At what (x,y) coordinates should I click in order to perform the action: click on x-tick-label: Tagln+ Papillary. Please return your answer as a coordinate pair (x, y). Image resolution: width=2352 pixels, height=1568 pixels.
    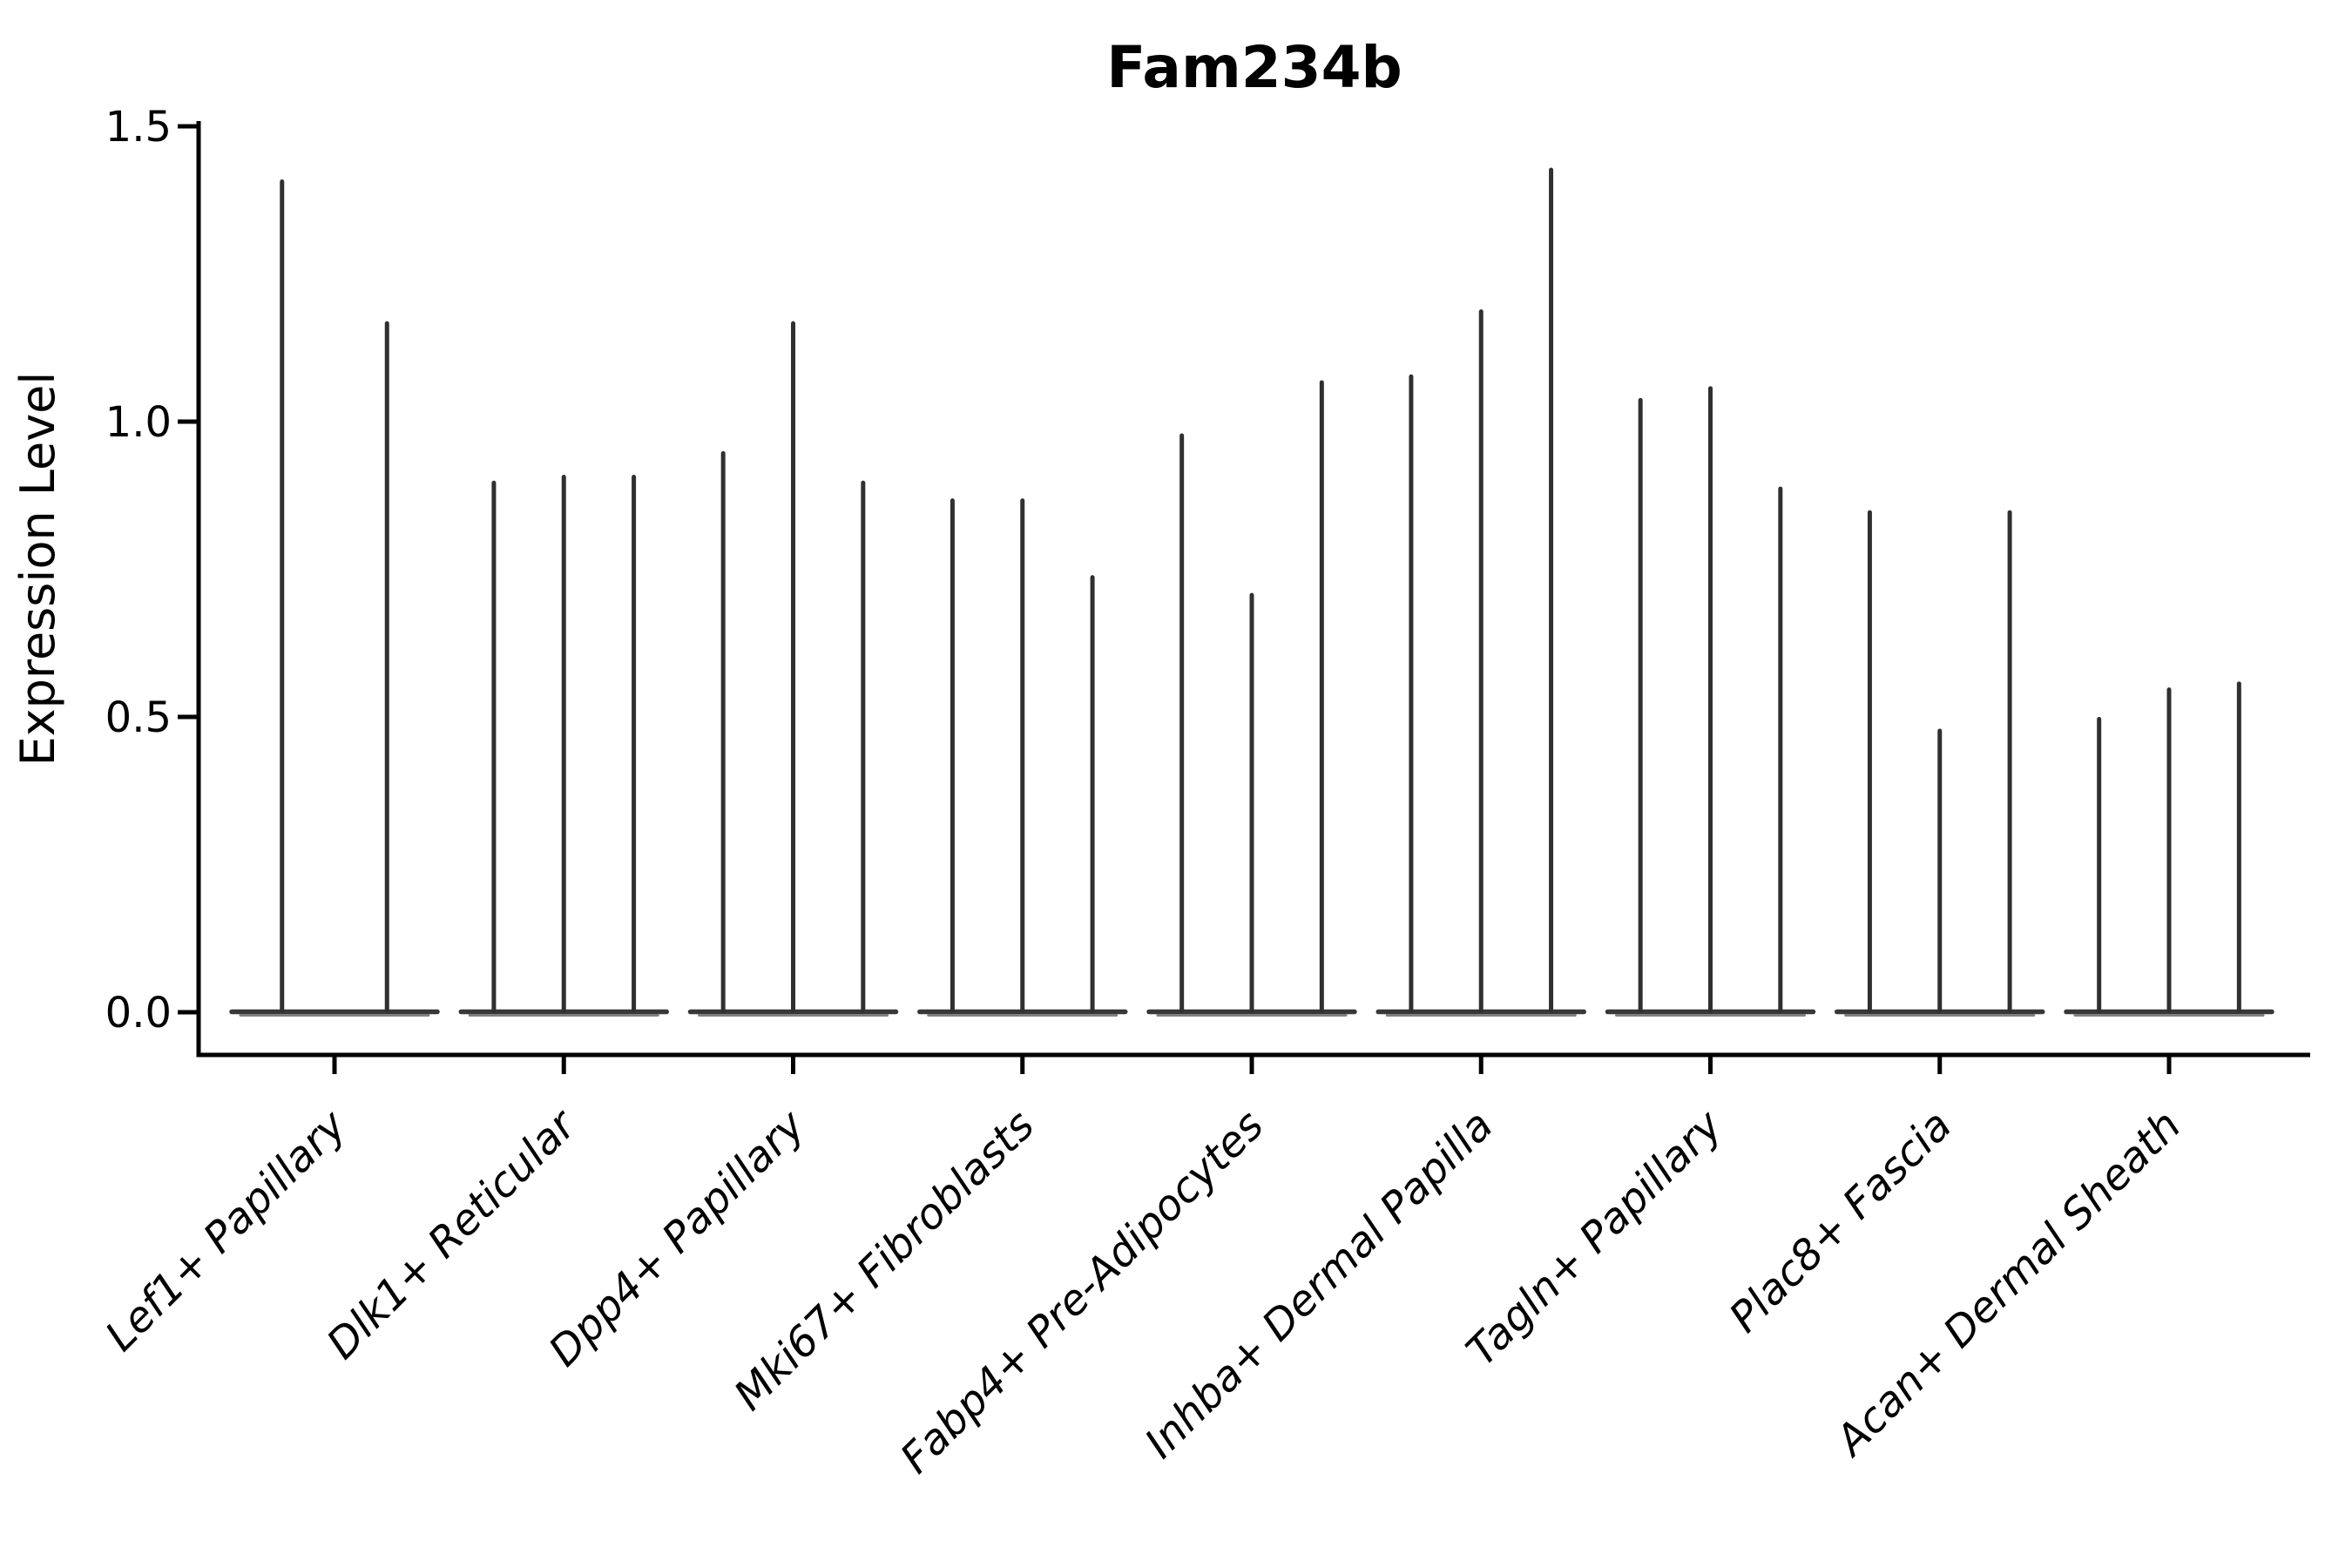
    Looking at the image, I should click on (1595, 1237).